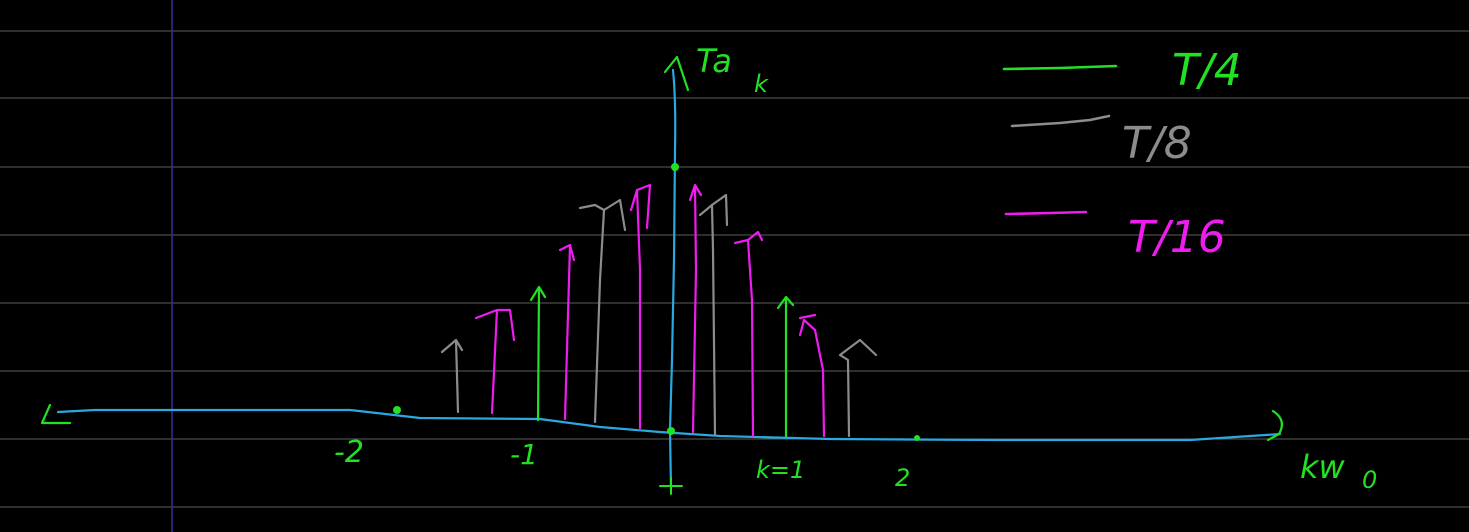 This screenshot has height=532, width=1469. I want to click on tick-label-neg2: -2, so click(349, 452).